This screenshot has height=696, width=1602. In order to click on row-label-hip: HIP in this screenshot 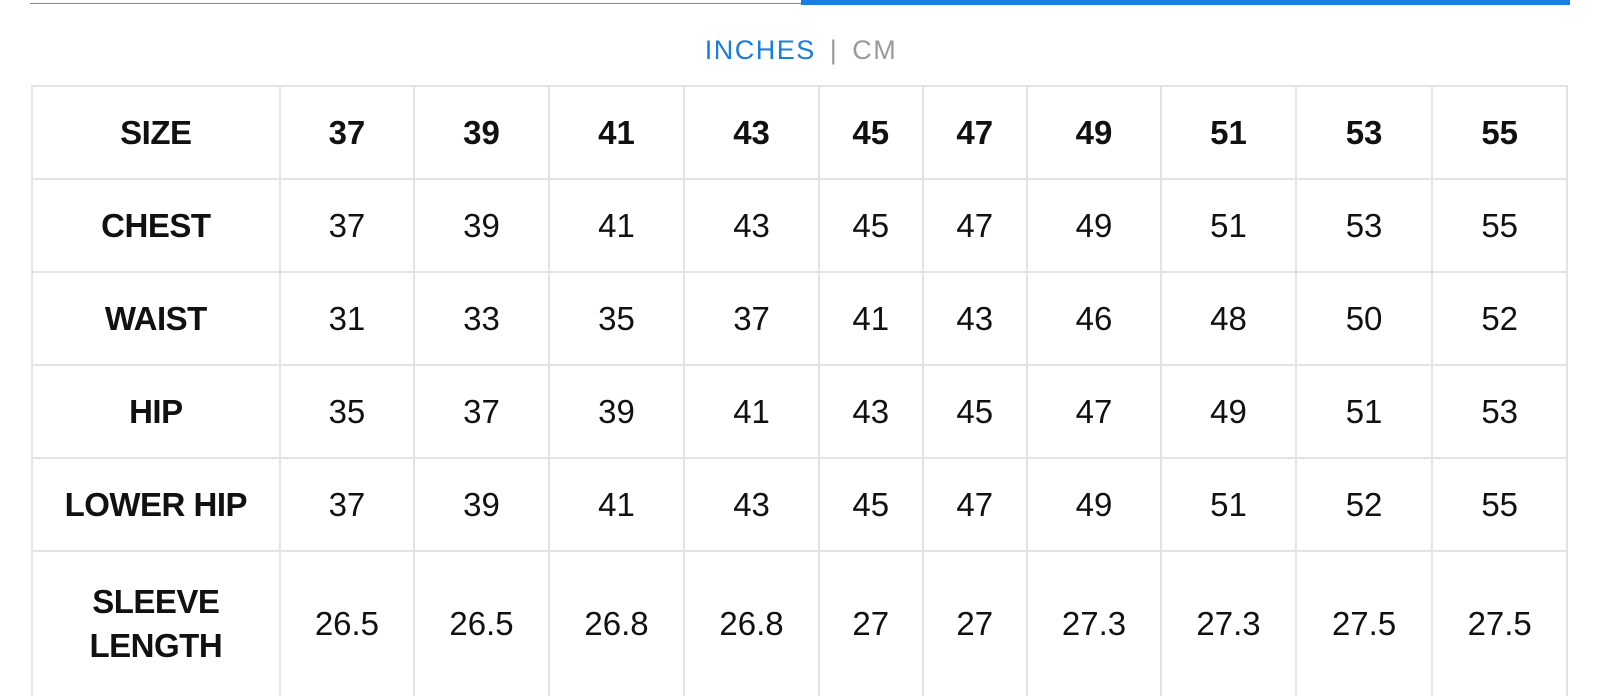, I will do `click(156, 411)`.